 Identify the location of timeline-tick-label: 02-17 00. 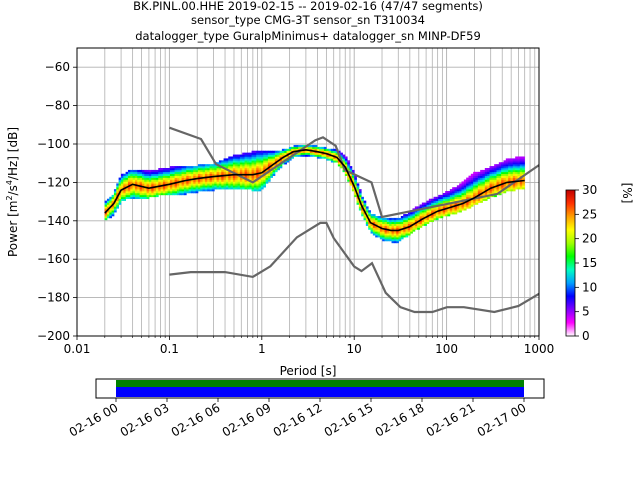
(502, 419).